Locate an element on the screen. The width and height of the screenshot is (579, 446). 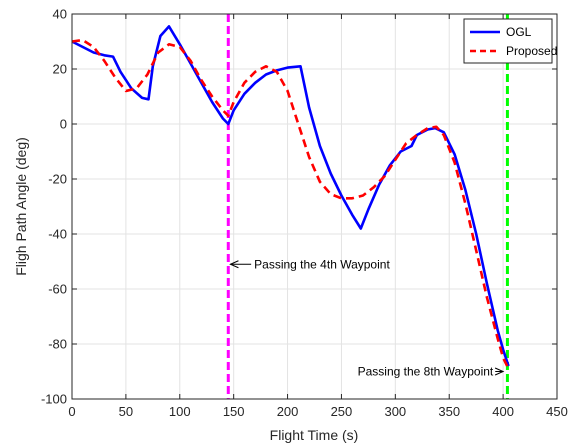
legend-label-ogl: OGL is located at coordinates (519, 32).